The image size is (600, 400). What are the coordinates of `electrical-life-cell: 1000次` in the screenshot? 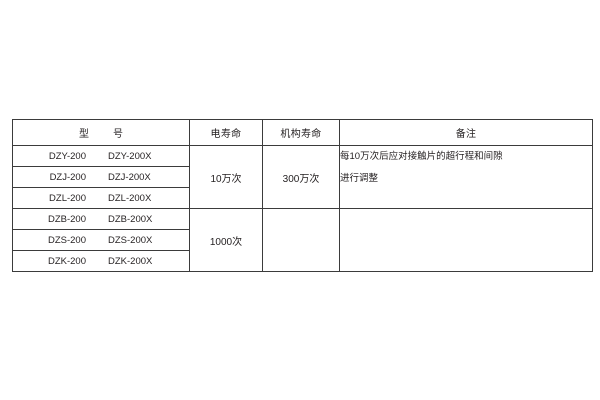 It's located at (226, 240).